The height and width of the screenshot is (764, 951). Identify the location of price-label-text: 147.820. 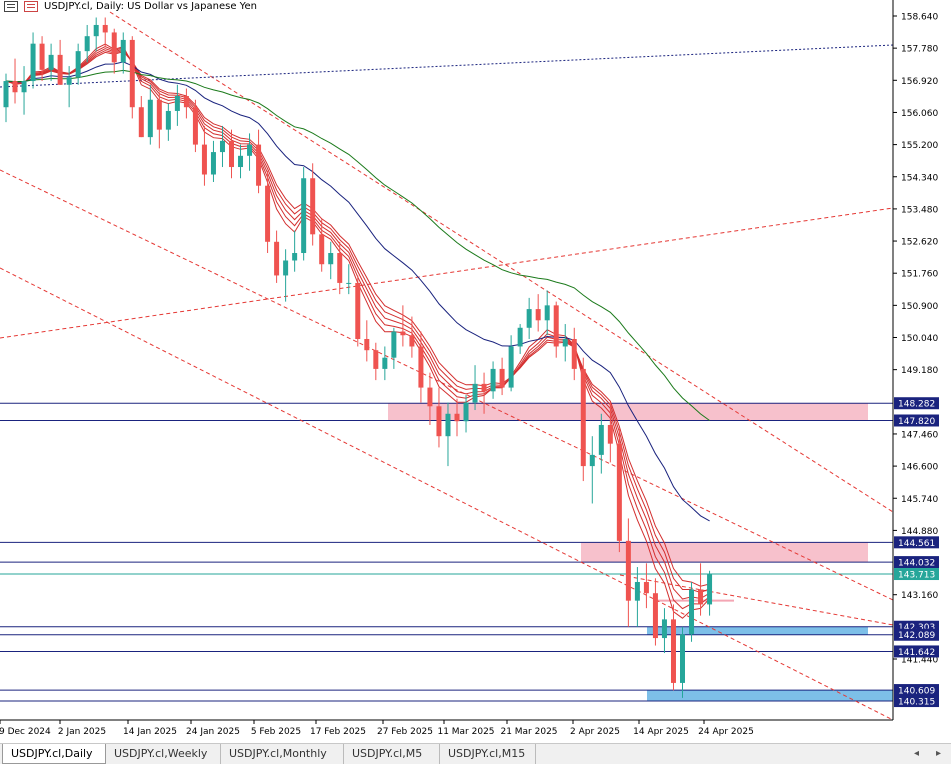
(916, 422).